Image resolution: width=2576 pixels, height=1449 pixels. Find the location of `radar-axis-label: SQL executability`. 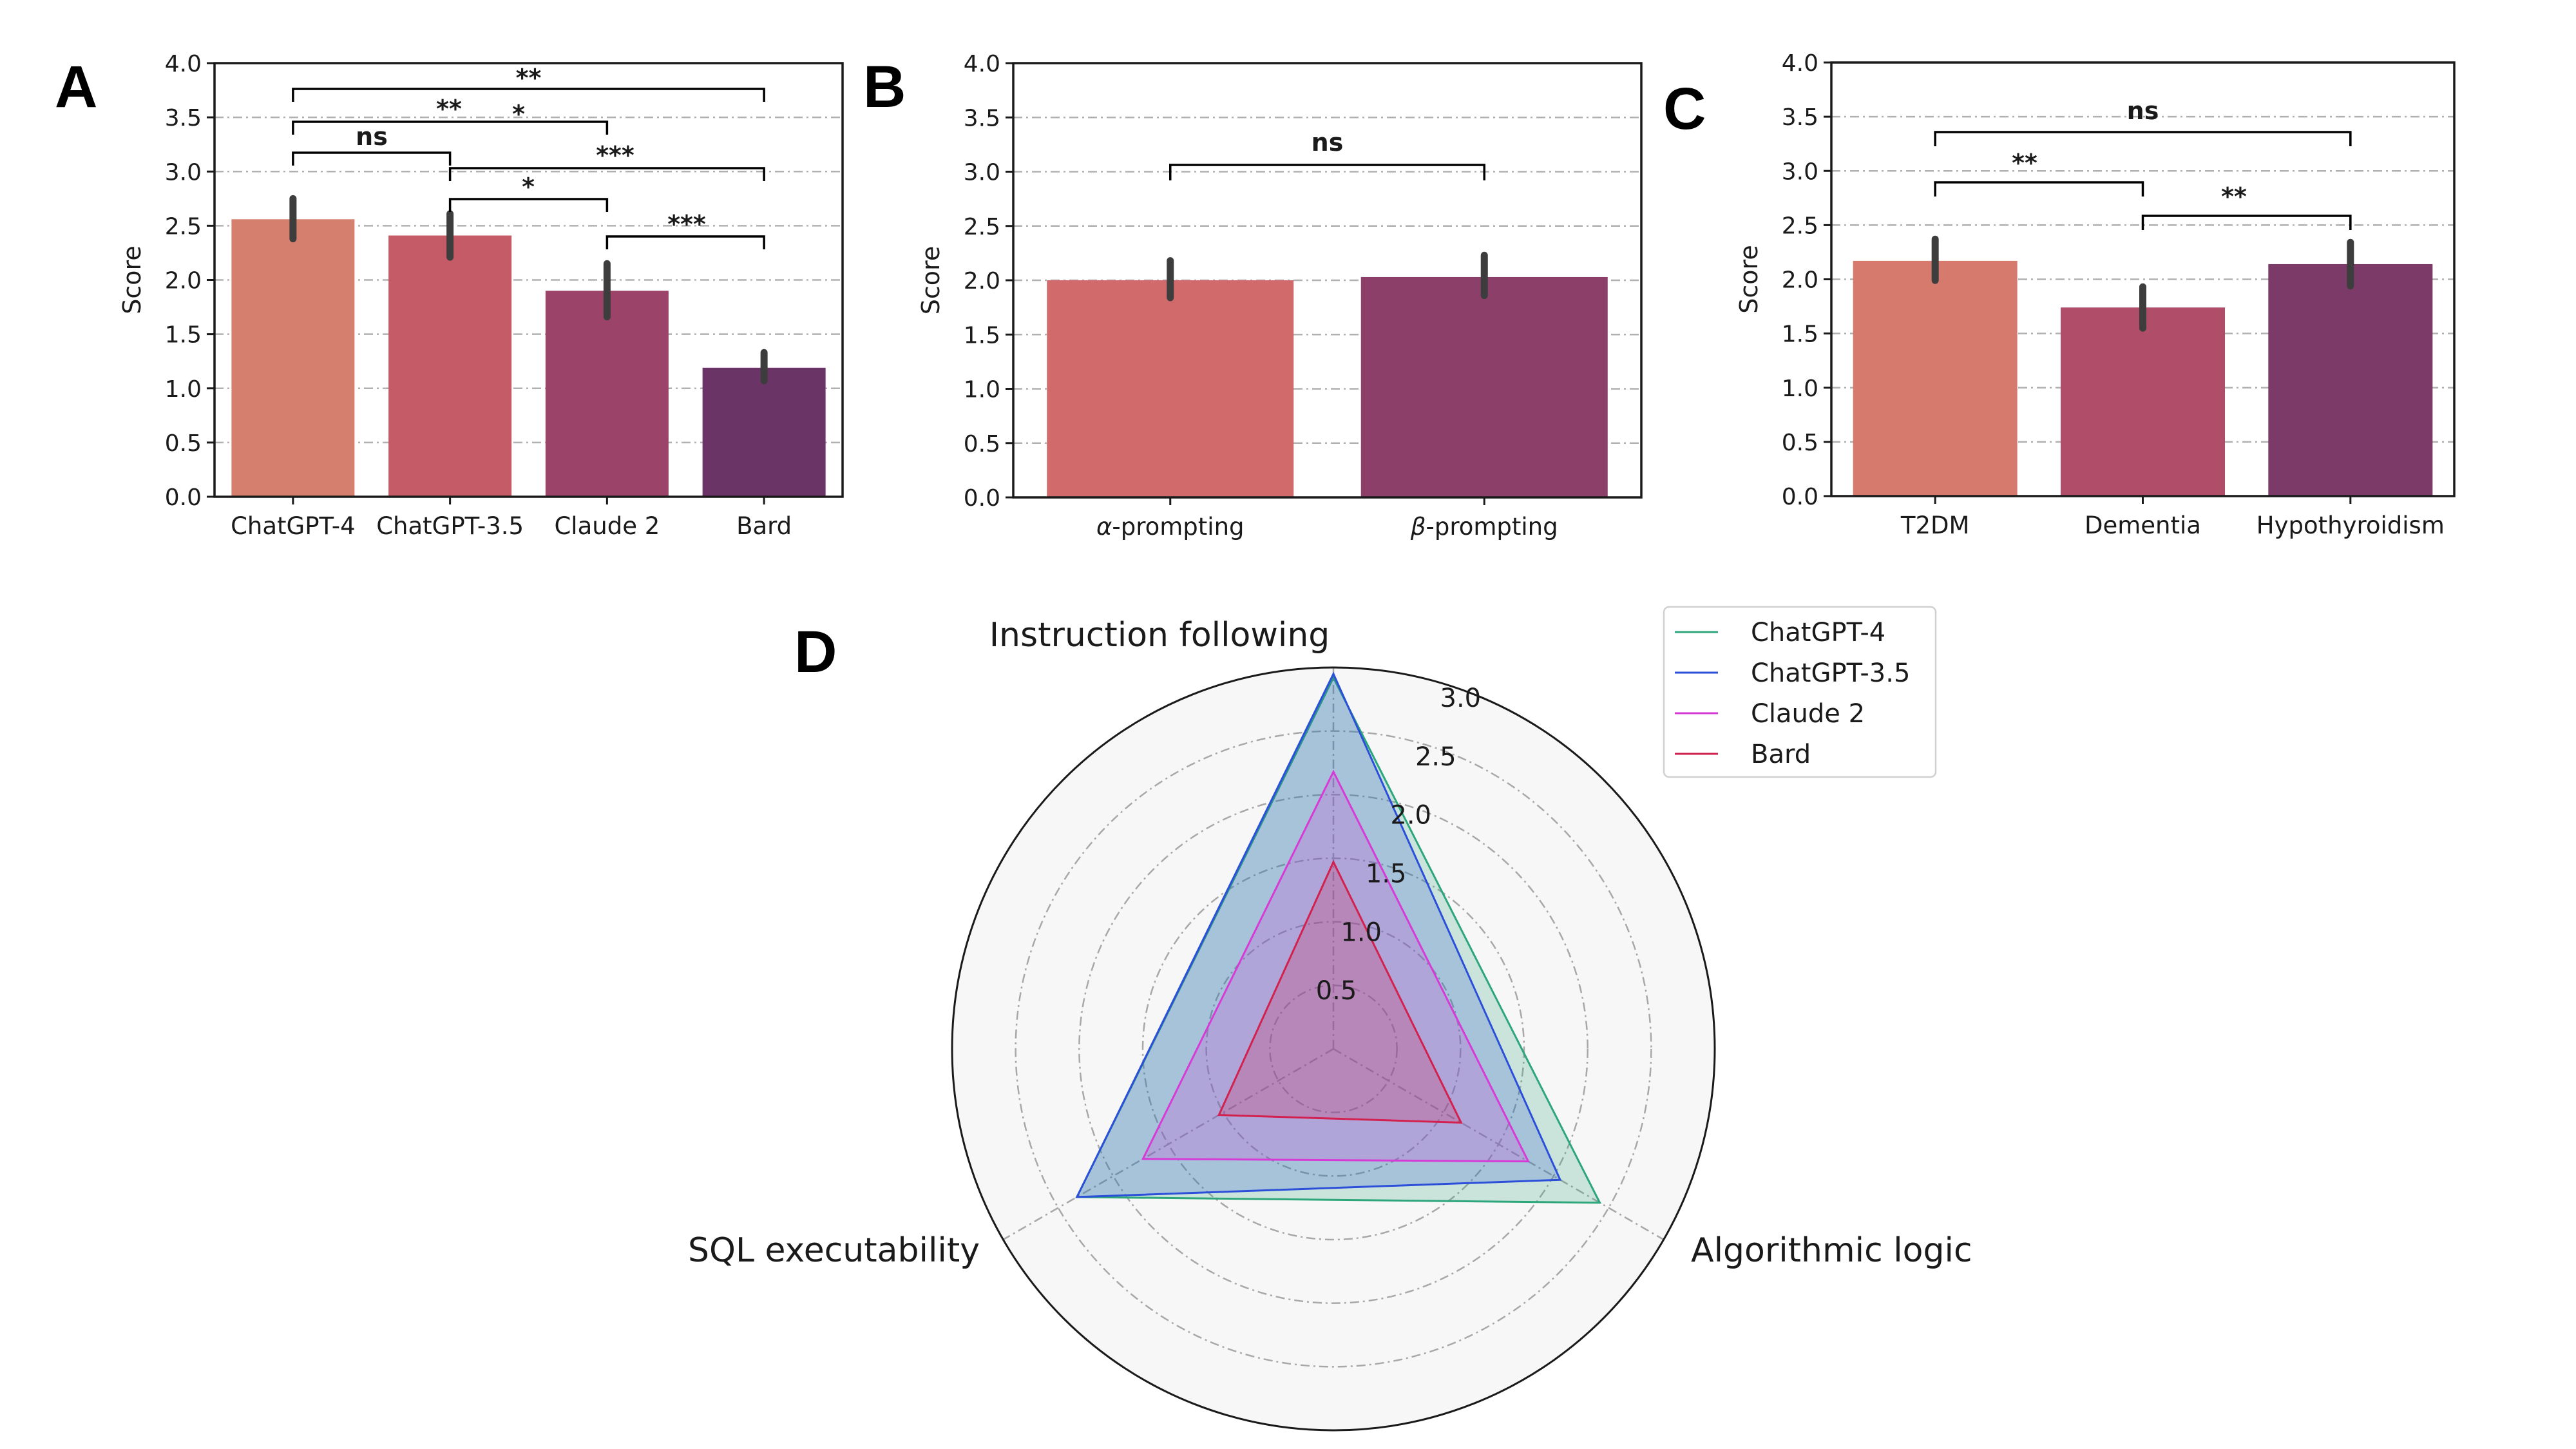

radar-axis-label: SQL executability is located at coordinates (834, 1250).